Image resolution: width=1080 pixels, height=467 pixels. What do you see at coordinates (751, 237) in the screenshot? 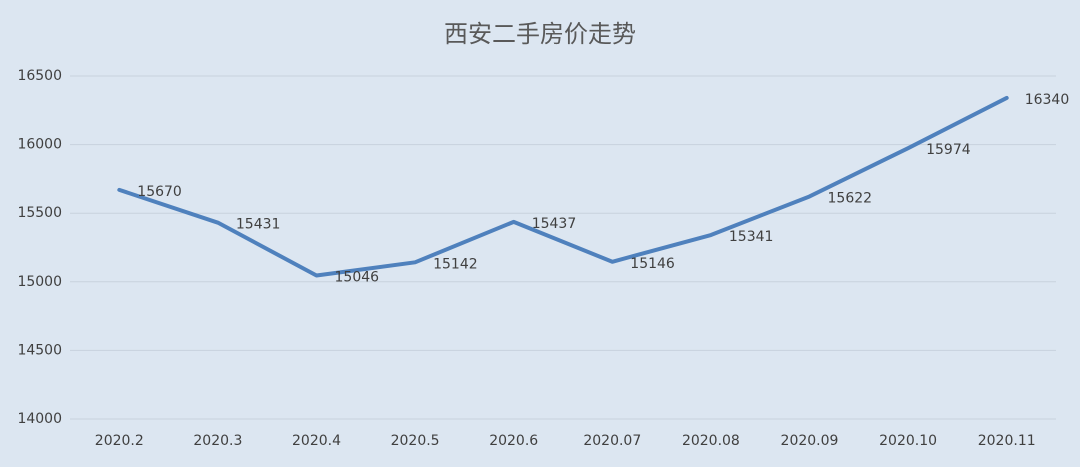
I see `data-label: 15341` at bounding box center [751, 237].